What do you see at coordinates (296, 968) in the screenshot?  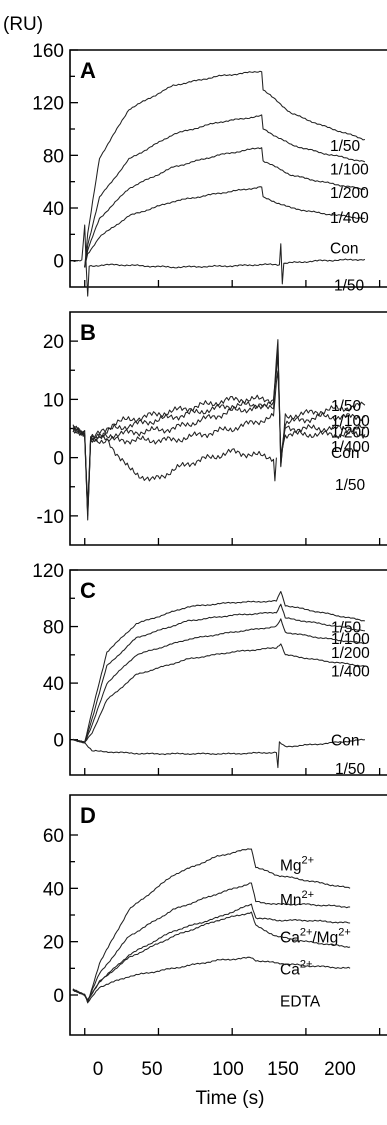 I see `series-label: Ca2+` at bounding box center [296, 968].